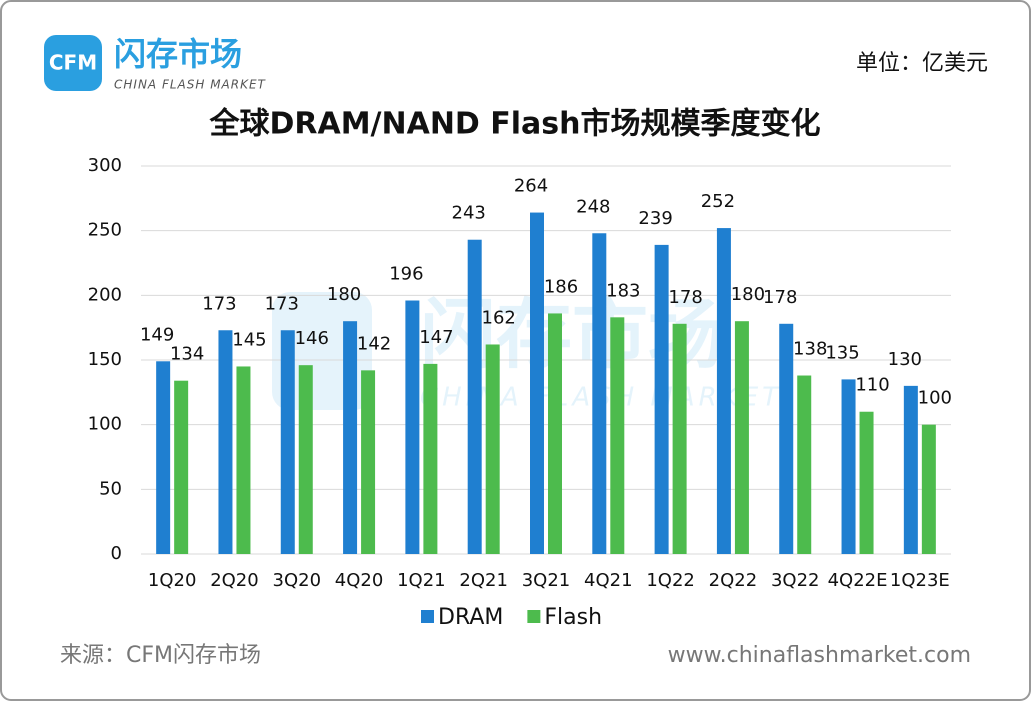 This screenshot has width=1031, height=701. Describe the element at coordinates (374, 343) in the screenshot. I see `value-label: 142` at that location.